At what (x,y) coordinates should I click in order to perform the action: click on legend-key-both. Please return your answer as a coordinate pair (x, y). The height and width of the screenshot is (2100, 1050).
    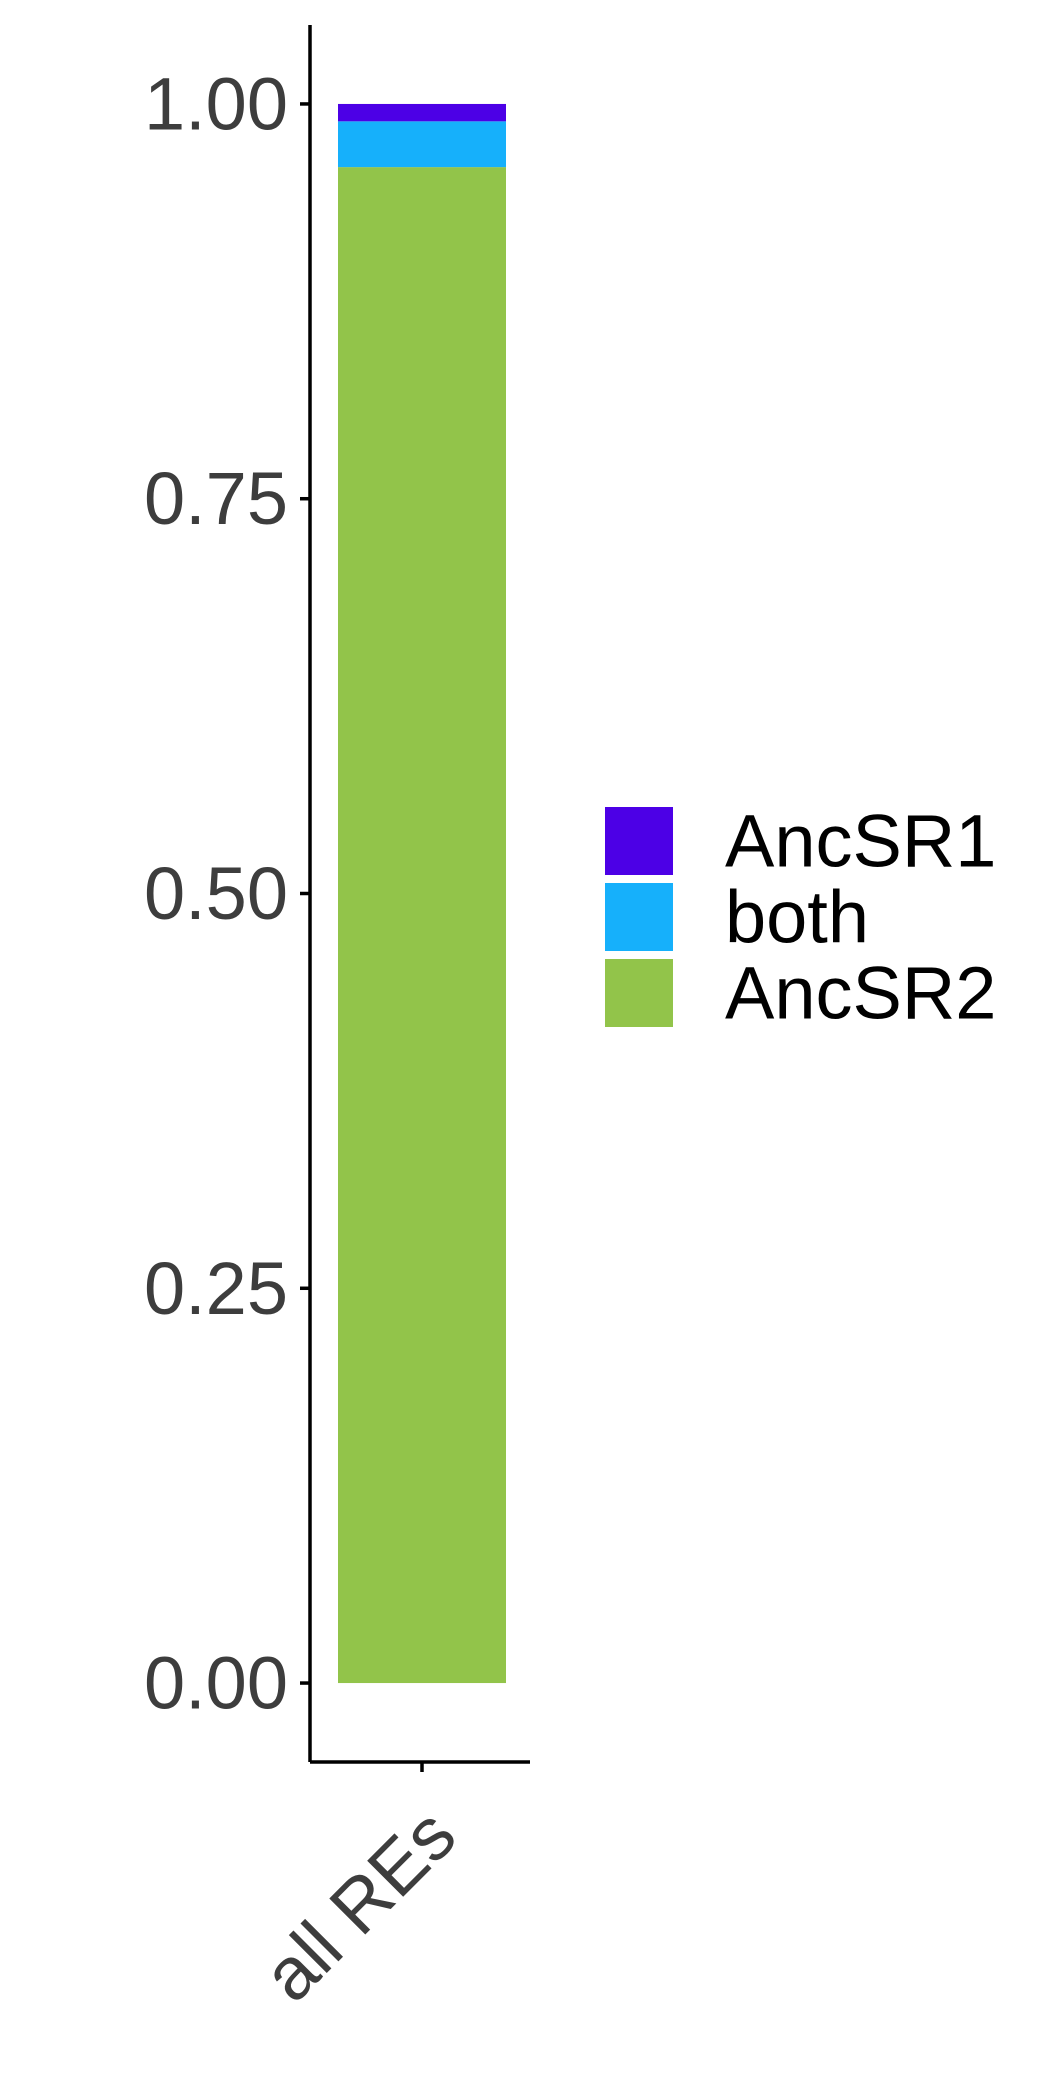
    Looking at the image, I should click on (639, 917).